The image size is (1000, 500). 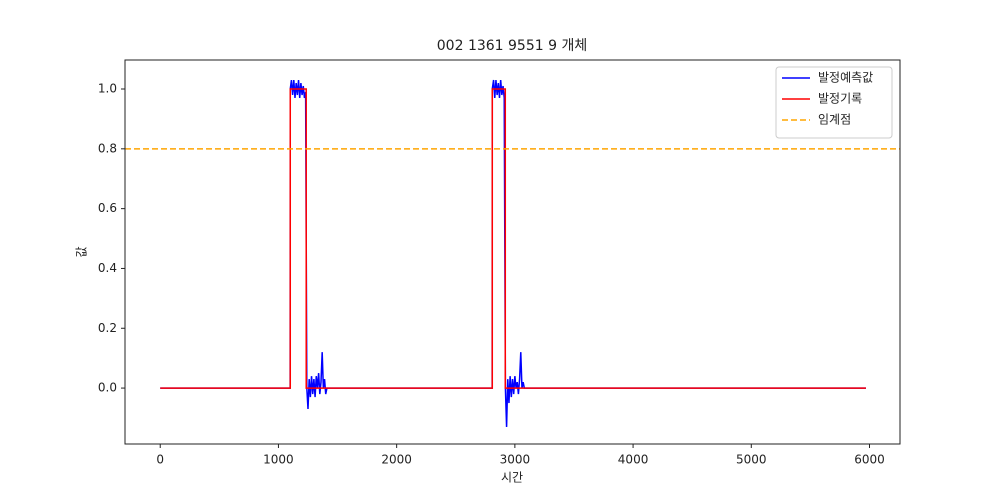 What do you see at coordinates (107, 328) in the screenshot?
I see `y-tick-label: 0.2` at bounding box center [107, 328].